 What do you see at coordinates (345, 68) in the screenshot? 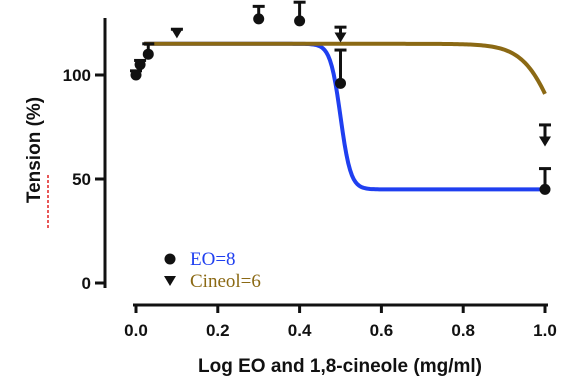
I see `fit-curve-cineol` at bounding box center [345, 68].